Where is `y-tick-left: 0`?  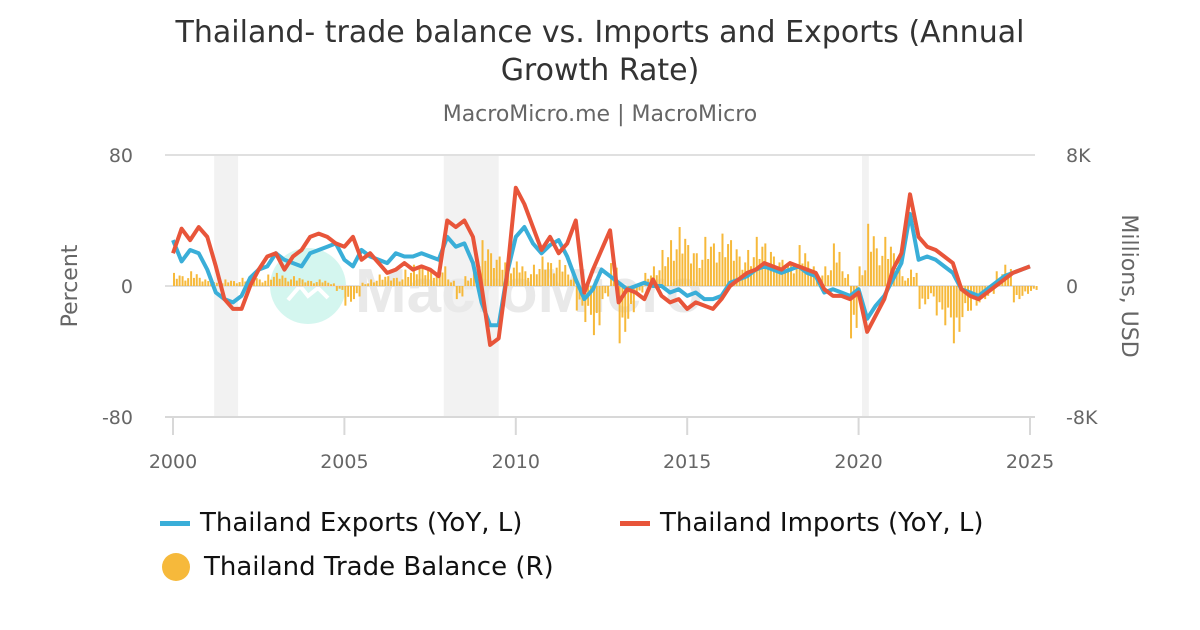
y-tick-left: 0 is located at coordinates (127, 287).